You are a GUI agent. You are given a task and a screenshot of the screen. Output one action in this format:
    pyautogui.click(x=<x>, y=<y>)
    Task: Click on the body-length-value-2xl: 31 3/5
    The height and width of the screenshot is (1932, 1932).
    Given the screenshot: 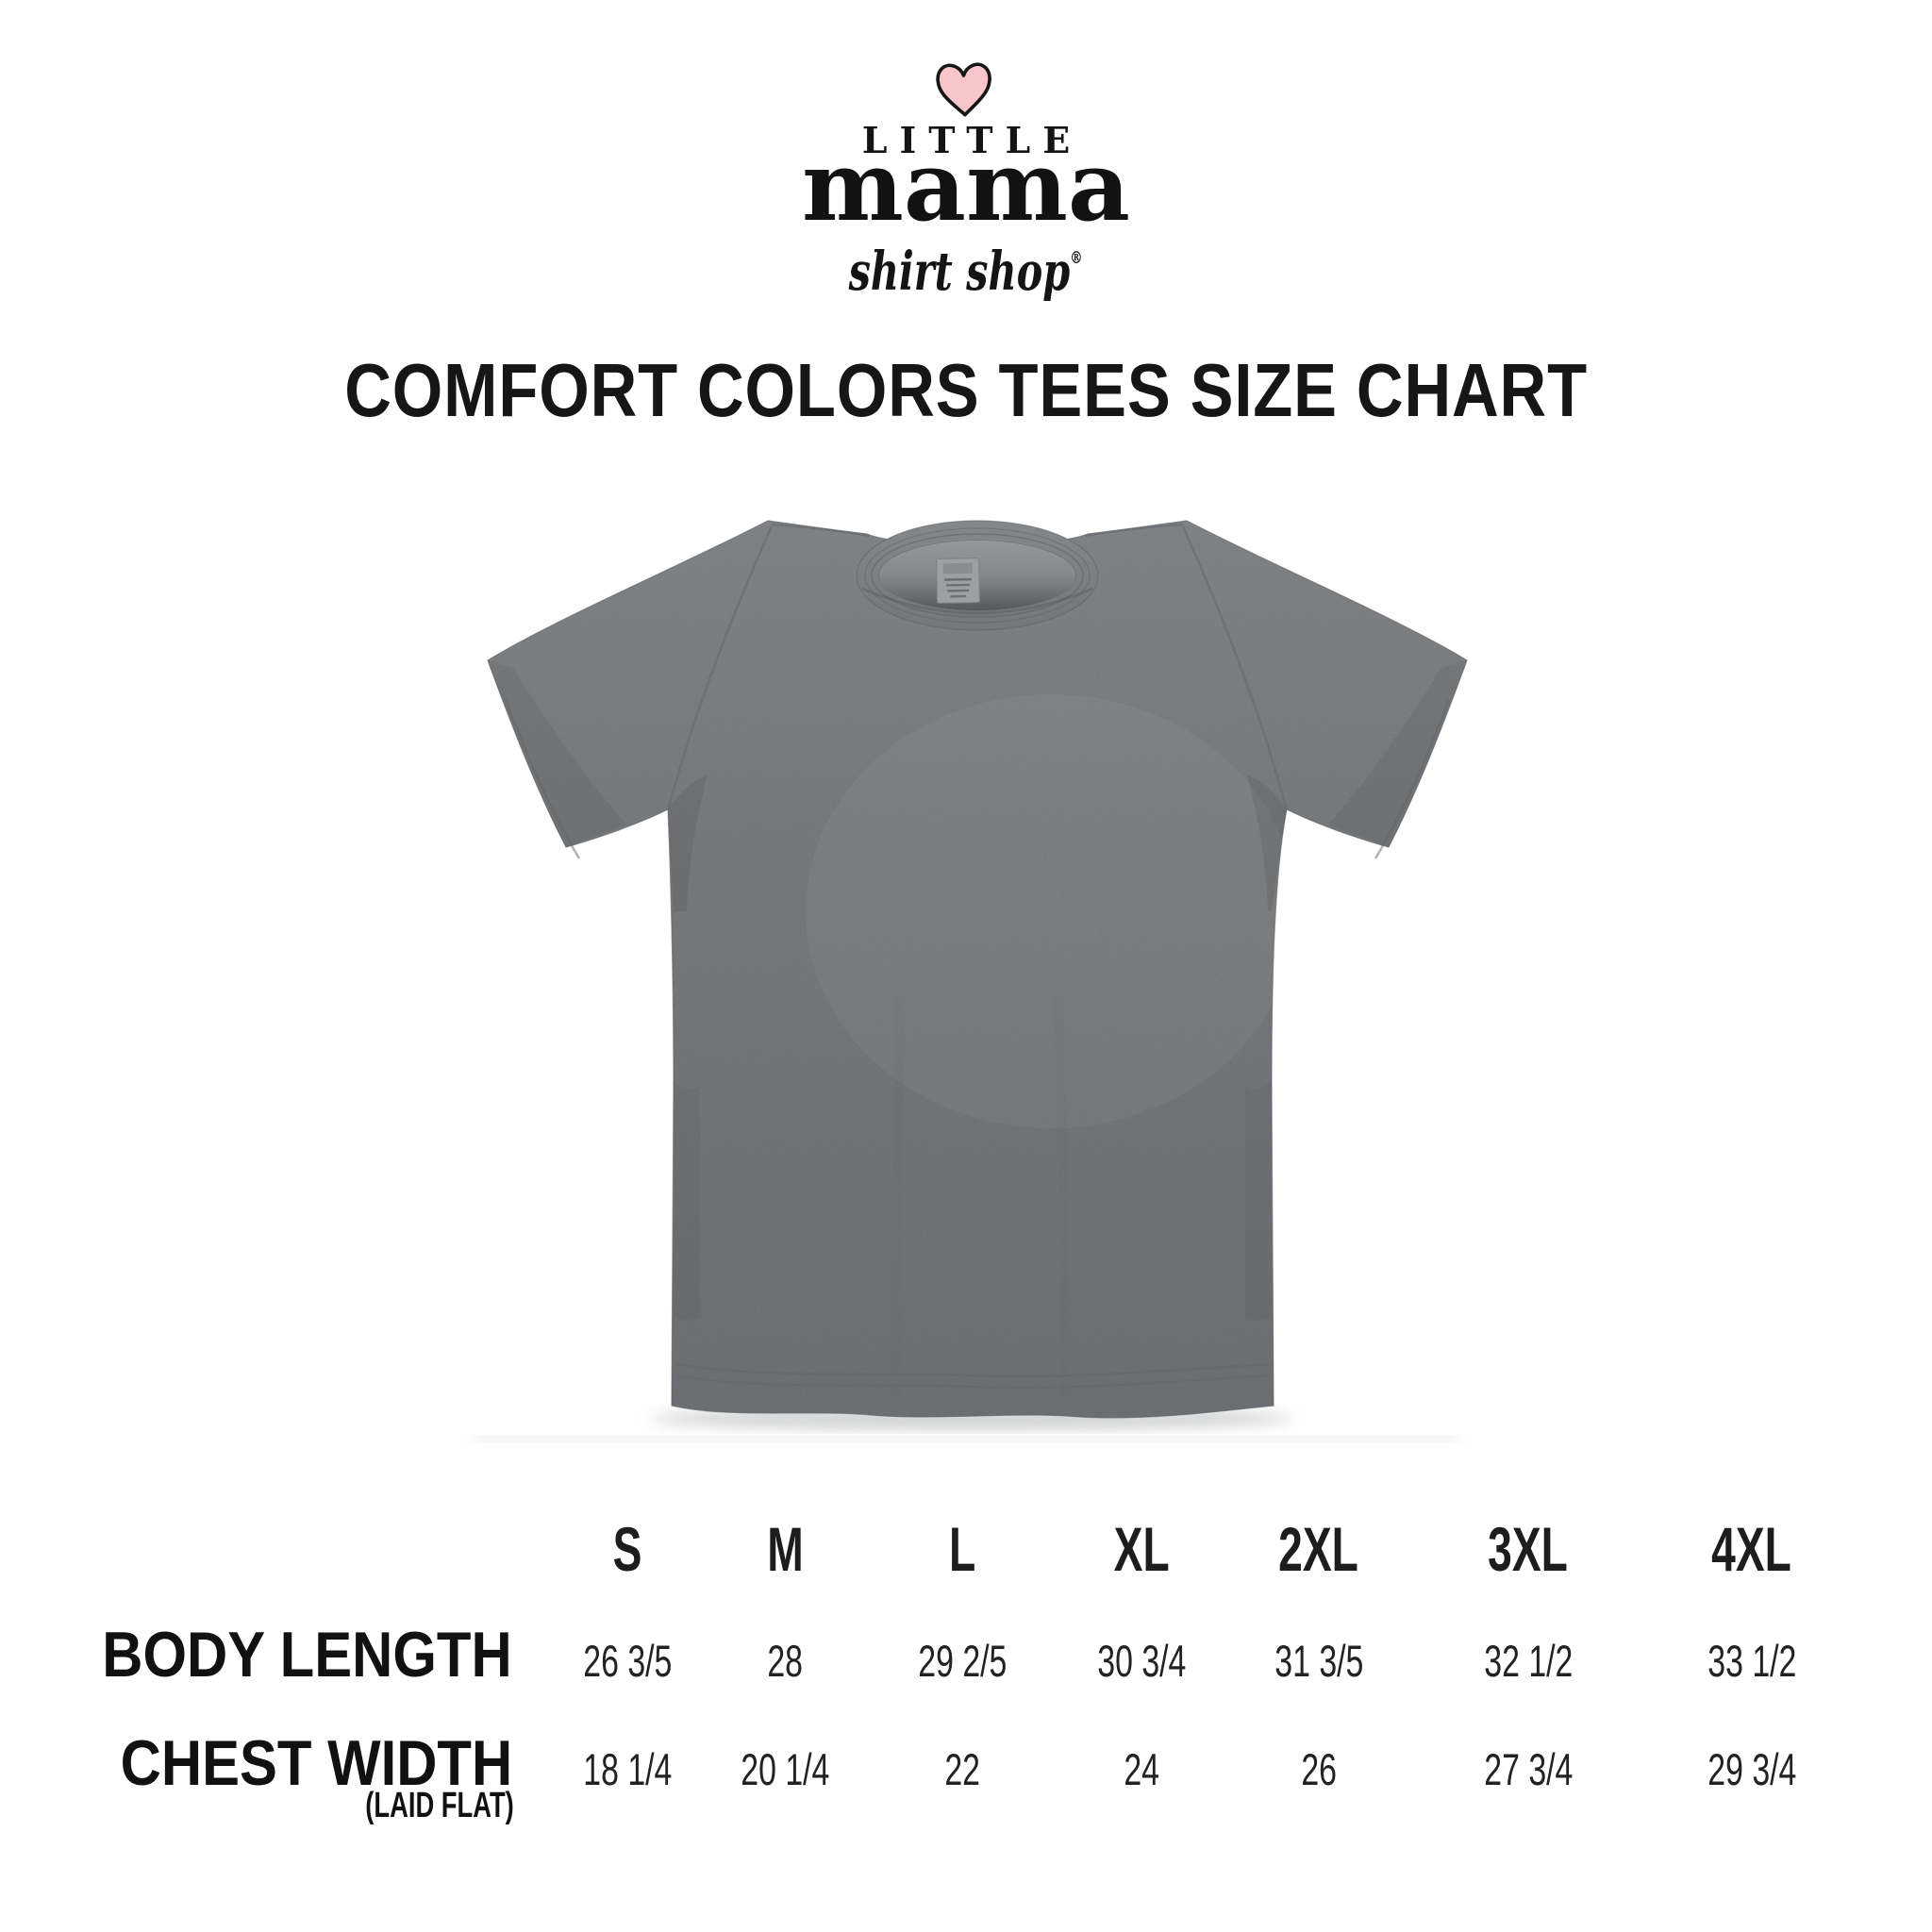 What is the action you would take?
    pyautogui.click(x=1319, y=1661)
    